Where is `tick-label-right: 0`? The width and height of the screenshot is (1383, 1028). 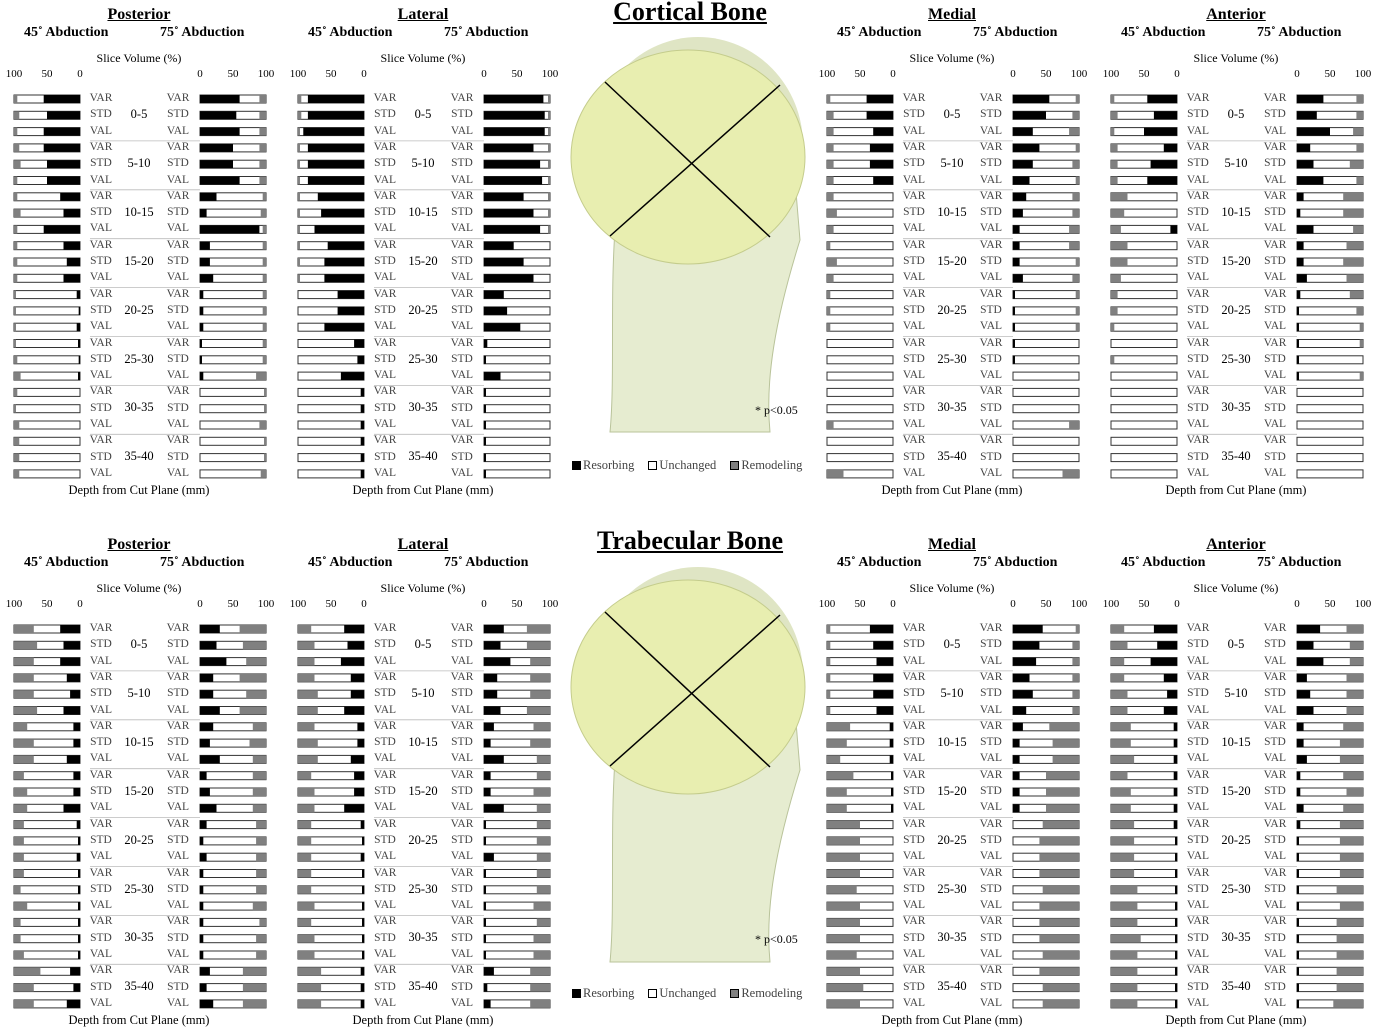 tick-label-right: 0 is located at coordinates (484, 604).